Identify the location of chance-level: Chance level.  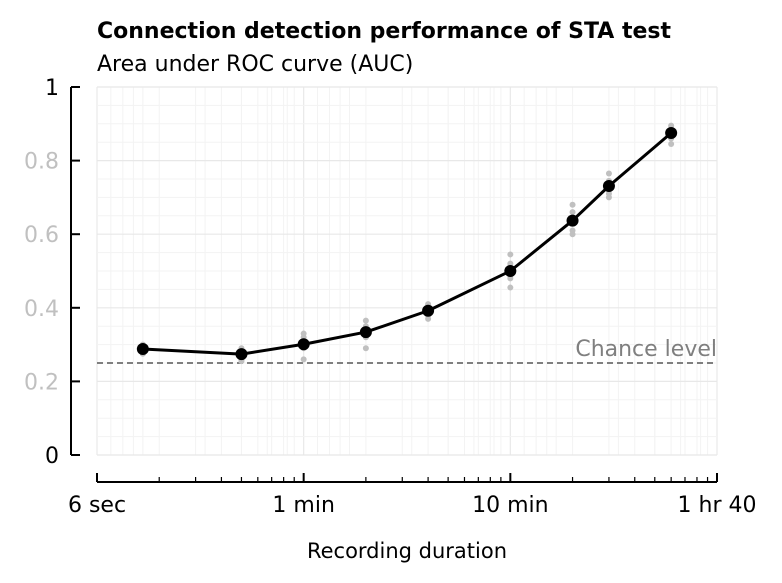
(407, 350).